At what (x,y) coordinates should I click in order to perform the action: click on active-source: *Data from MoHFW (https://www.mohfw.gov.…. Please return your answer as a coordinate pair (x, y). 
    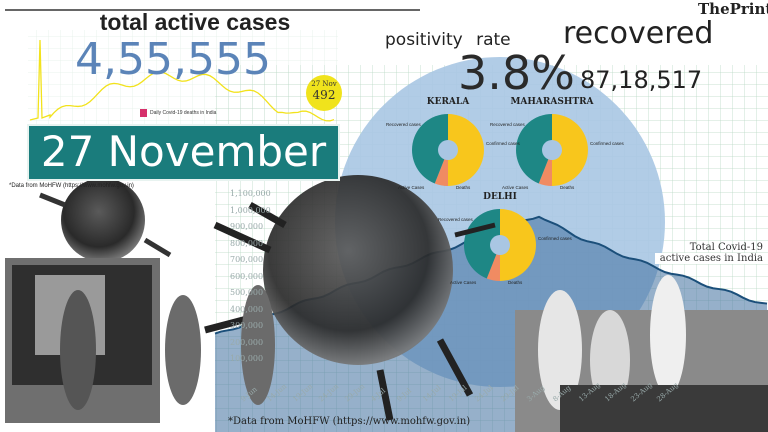
    Looking at the image, I should click on (349, 421).